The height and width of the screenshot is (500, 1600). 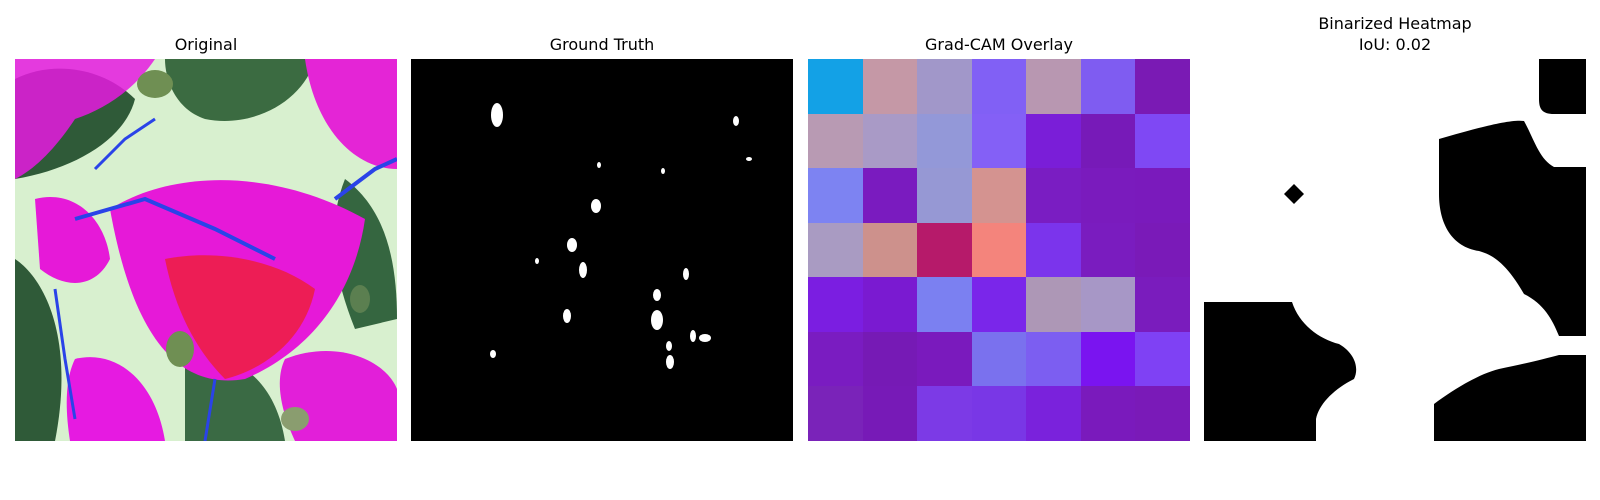 I want to click on iou-label: IoU: 0.02, so click(x=1395, y=44).